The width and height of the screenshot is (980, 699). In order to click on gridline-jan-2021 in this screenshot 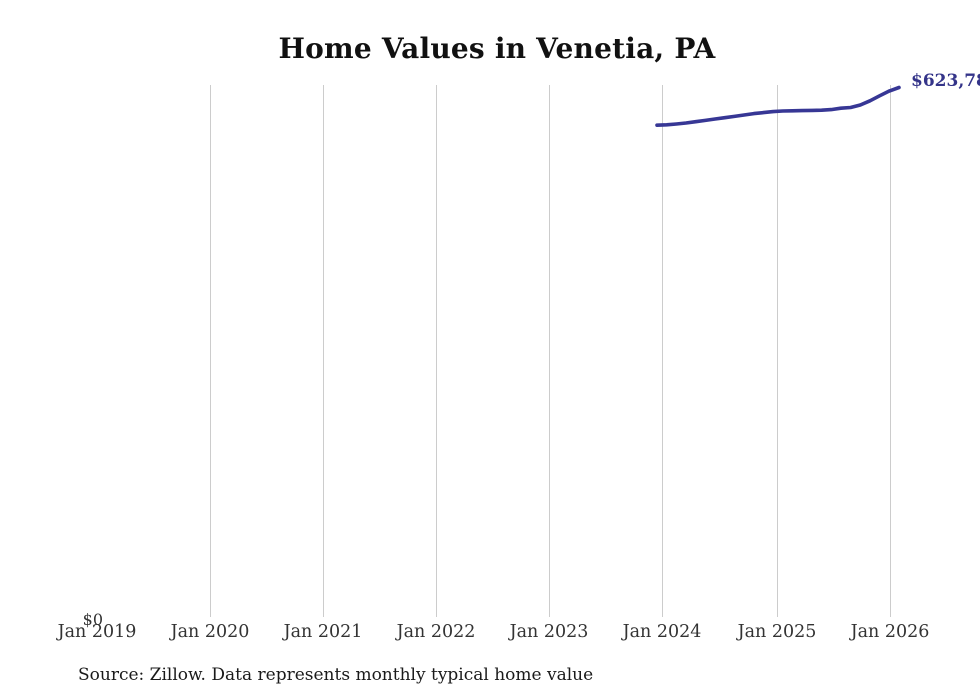, I will do `click(323, 351)`.